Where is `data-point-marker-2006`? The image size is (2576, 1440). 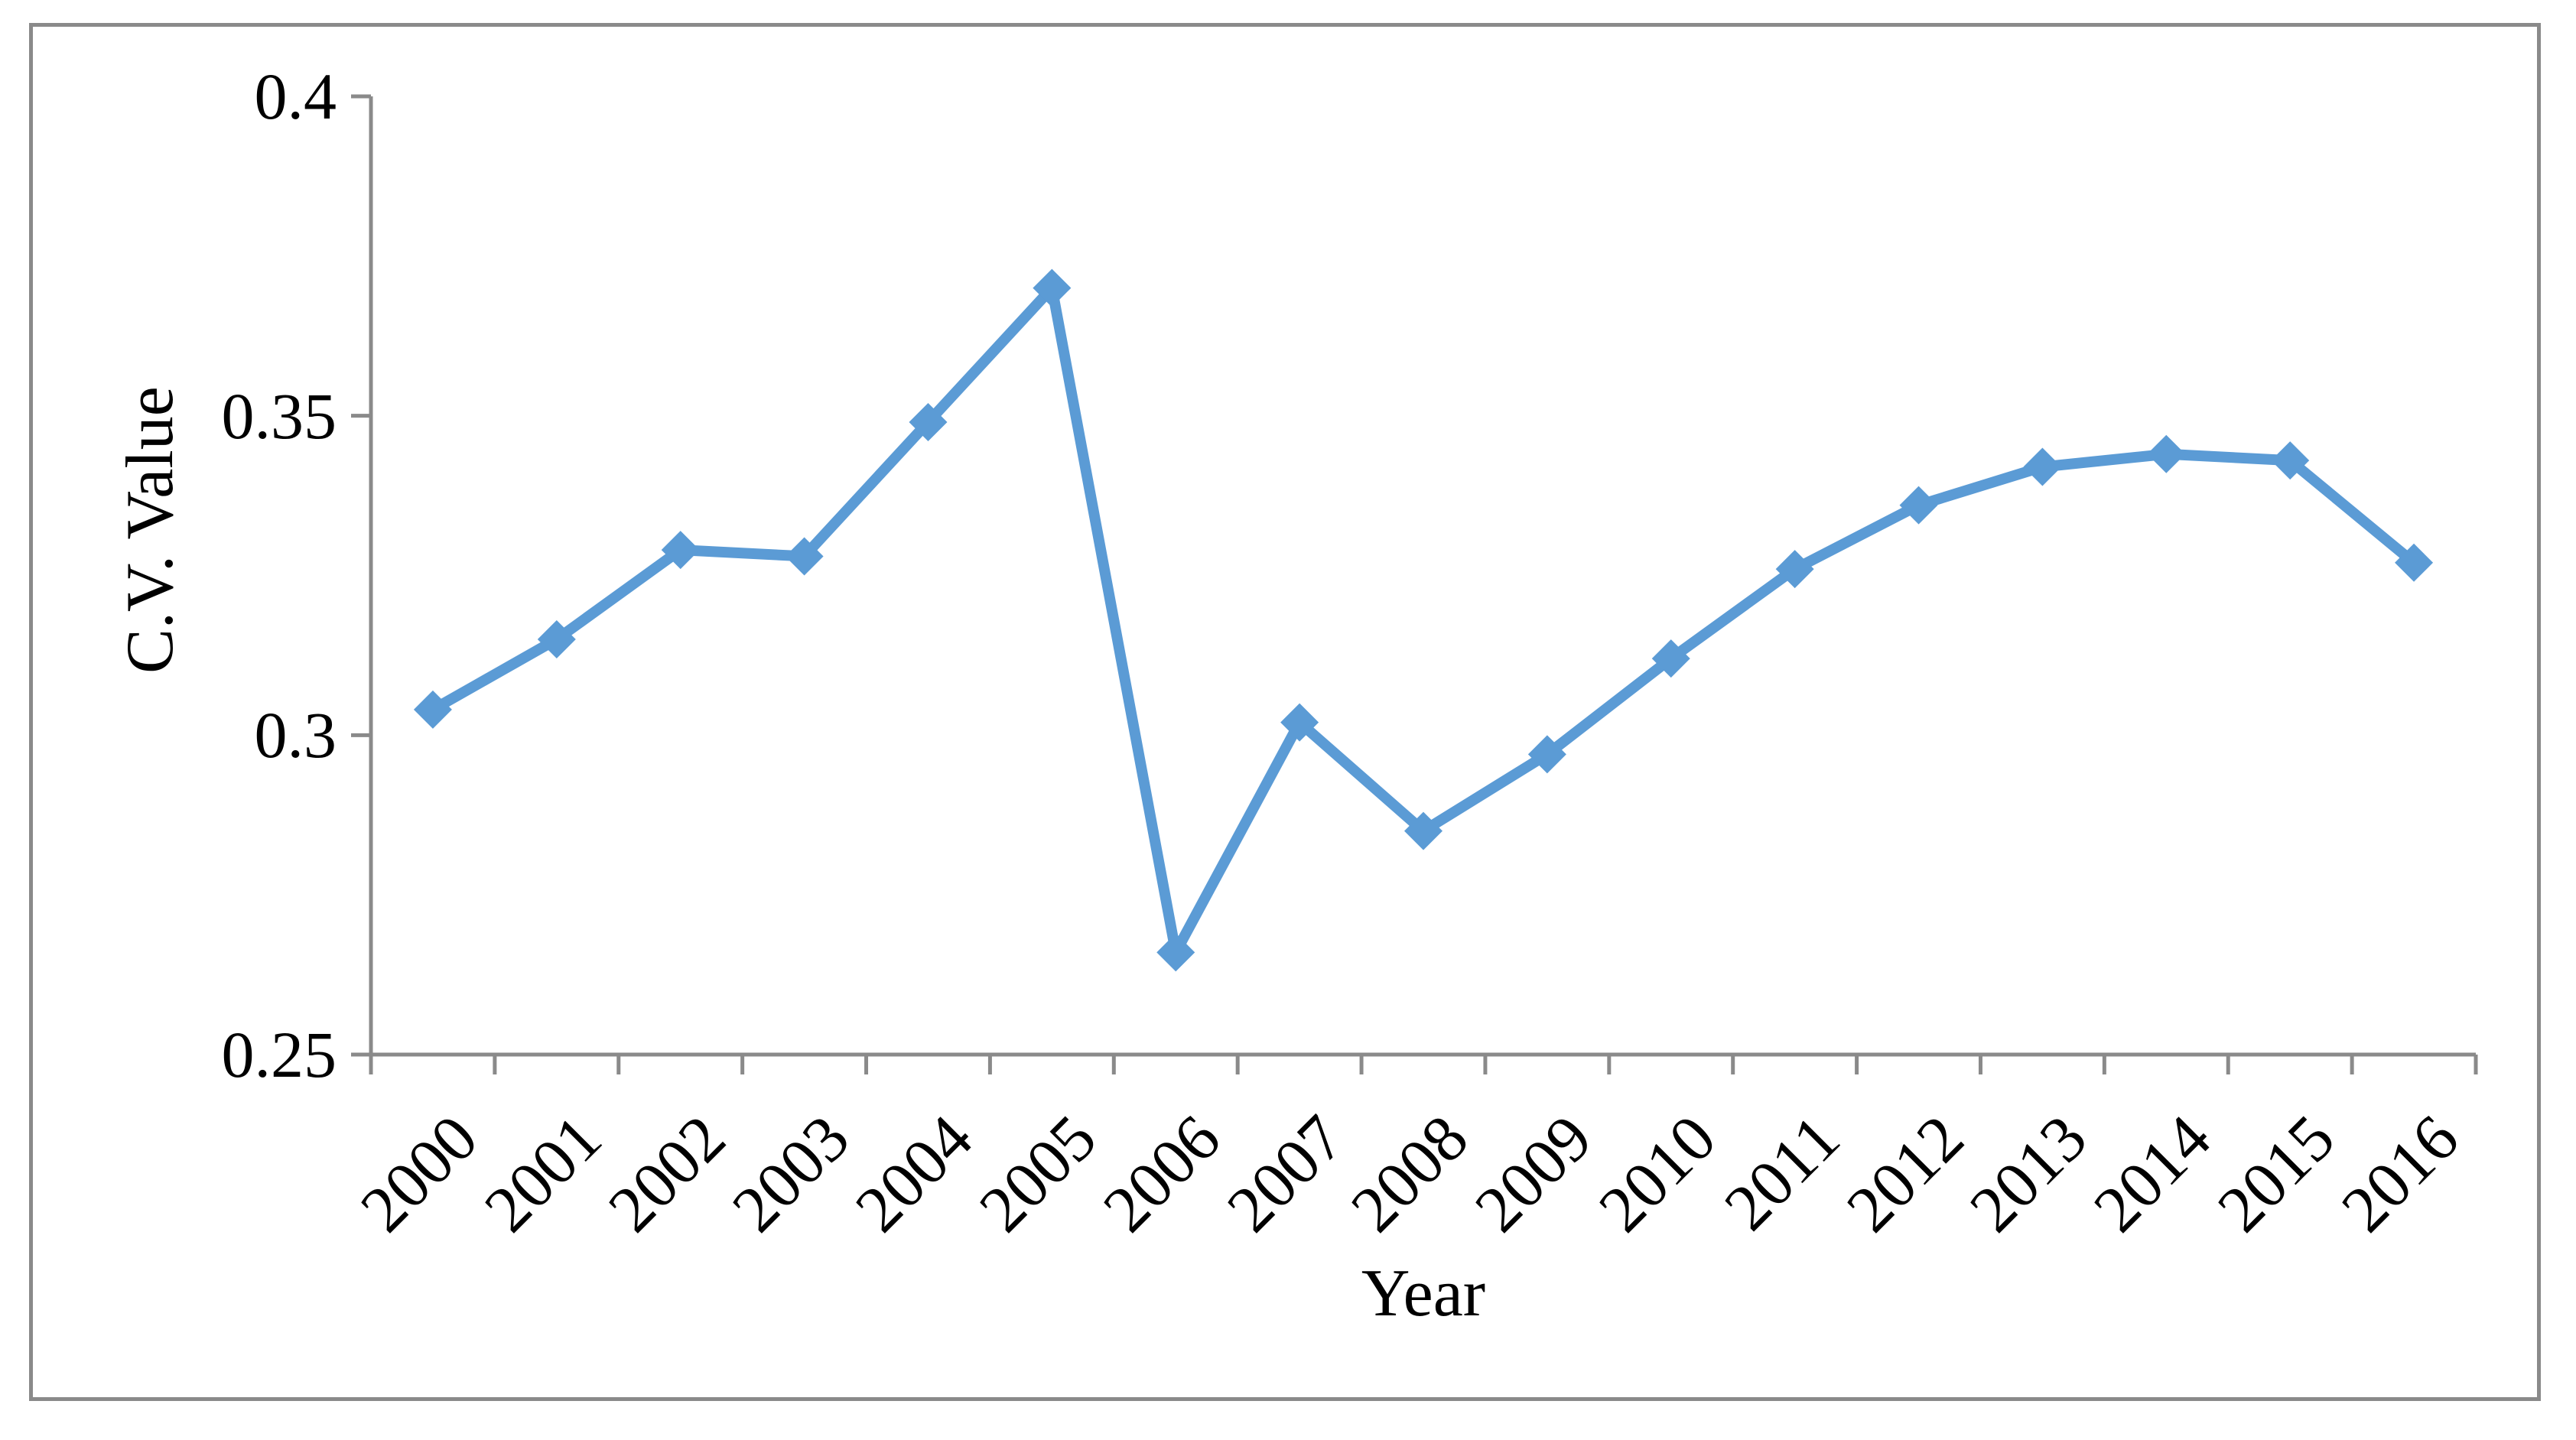
data-point-marker-2006 is located at coordinates (1175, 952).